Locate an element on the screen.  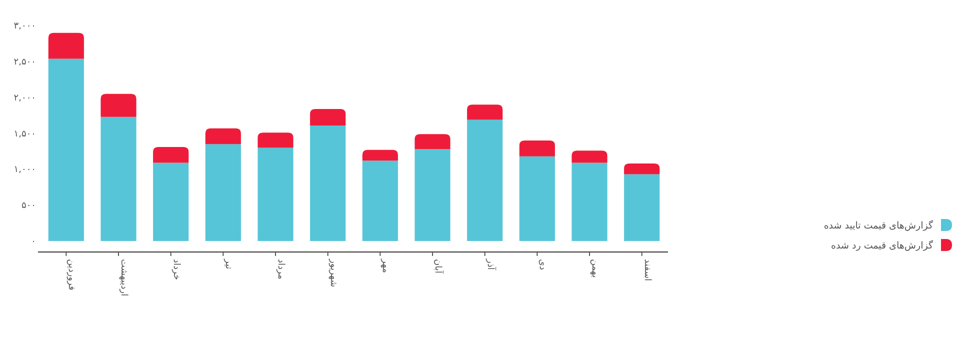
x-tick-label: اردیبهشت is located at coordinates (123, 277).